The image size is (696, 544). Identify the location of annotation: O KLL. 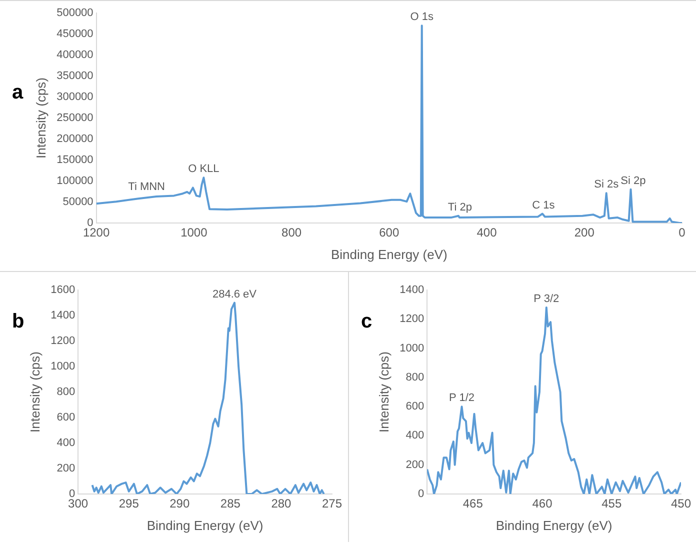
(204, 169).